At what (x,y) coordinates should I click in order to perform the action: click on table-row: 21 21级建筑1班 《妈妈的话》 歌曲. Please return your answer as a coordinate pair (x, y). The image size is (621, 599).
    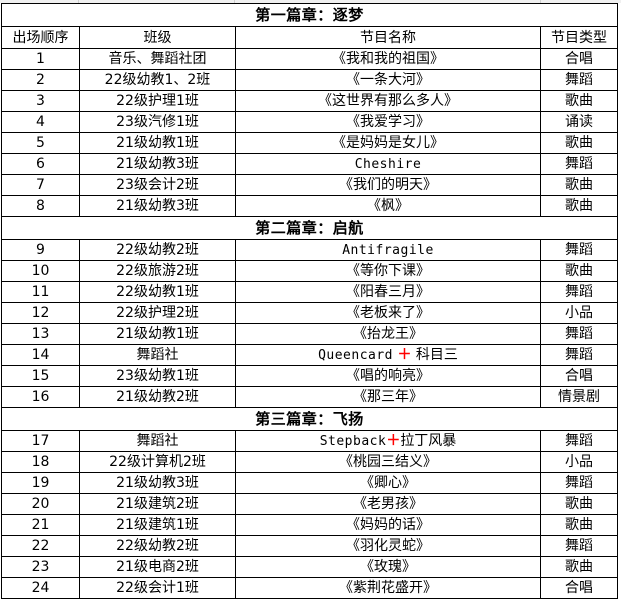
    Looking at the image, I should click on (310, 525).